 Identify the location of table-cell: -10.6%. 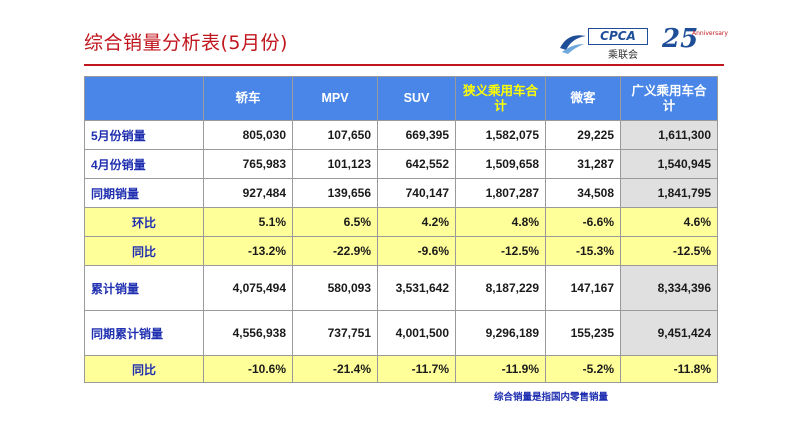
(248, 369).